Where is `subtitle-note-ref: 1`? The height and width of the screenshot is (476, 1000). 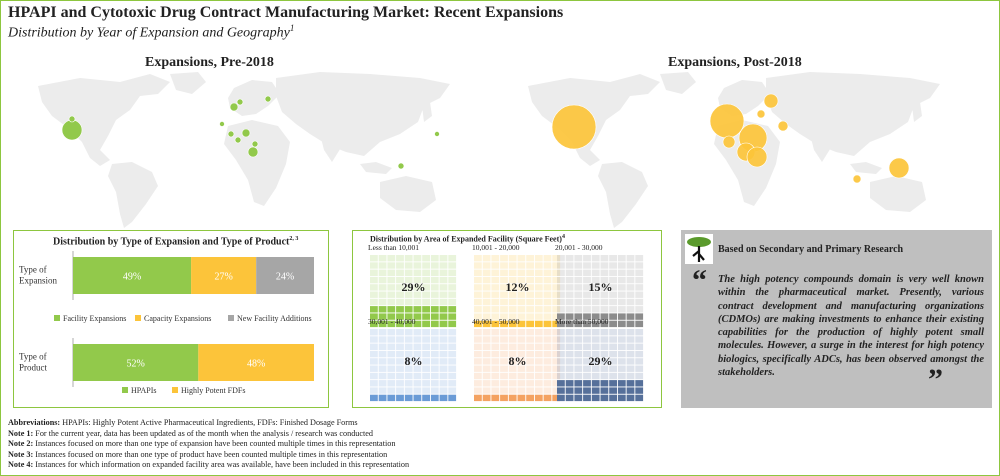 subtitle-note-ref: 1 is located at coordinates (292, 28).